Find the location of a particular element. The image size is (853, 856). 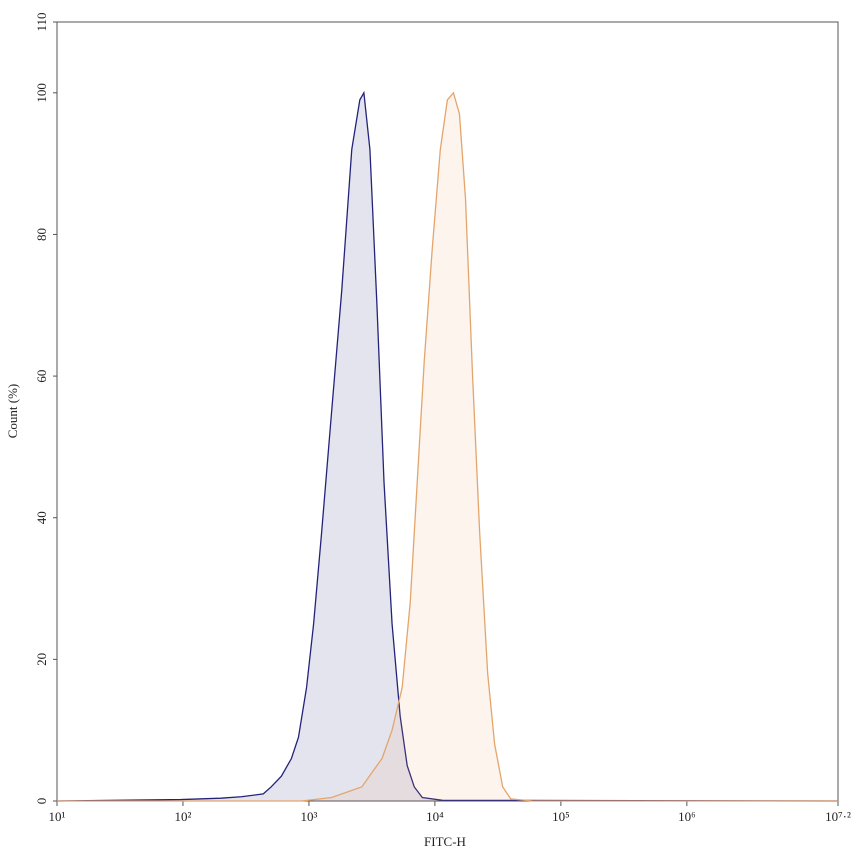

y-tick-label: 0 is located at coordinates (41, 801).